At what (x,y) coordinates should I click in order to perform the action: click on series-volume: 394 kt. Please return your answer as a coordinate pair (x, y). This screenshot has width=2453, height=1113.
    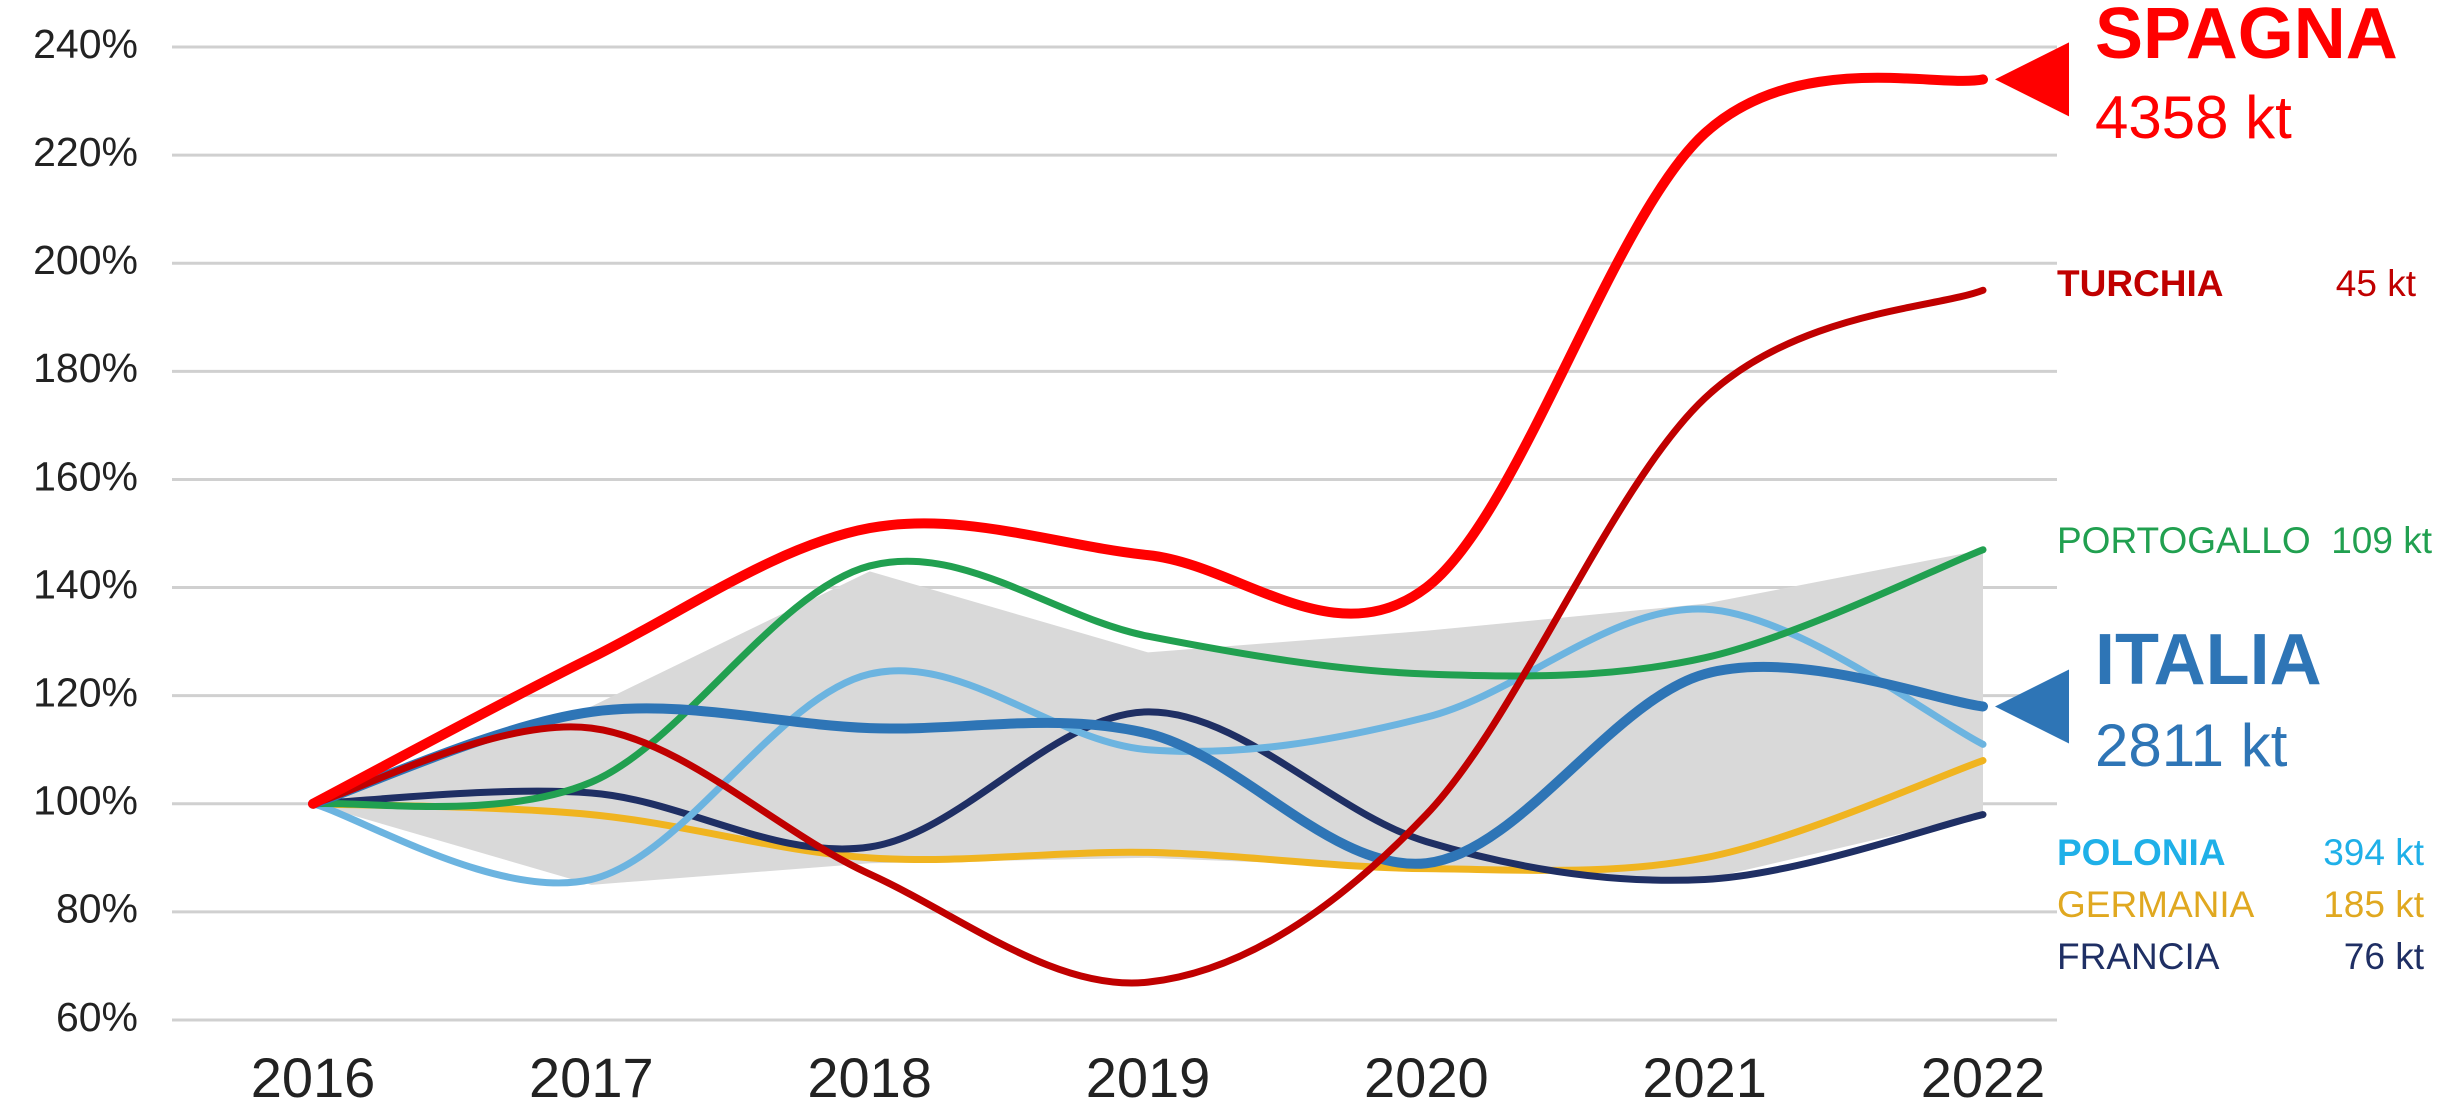
    Looking at the image, I should click on (2374, 852).